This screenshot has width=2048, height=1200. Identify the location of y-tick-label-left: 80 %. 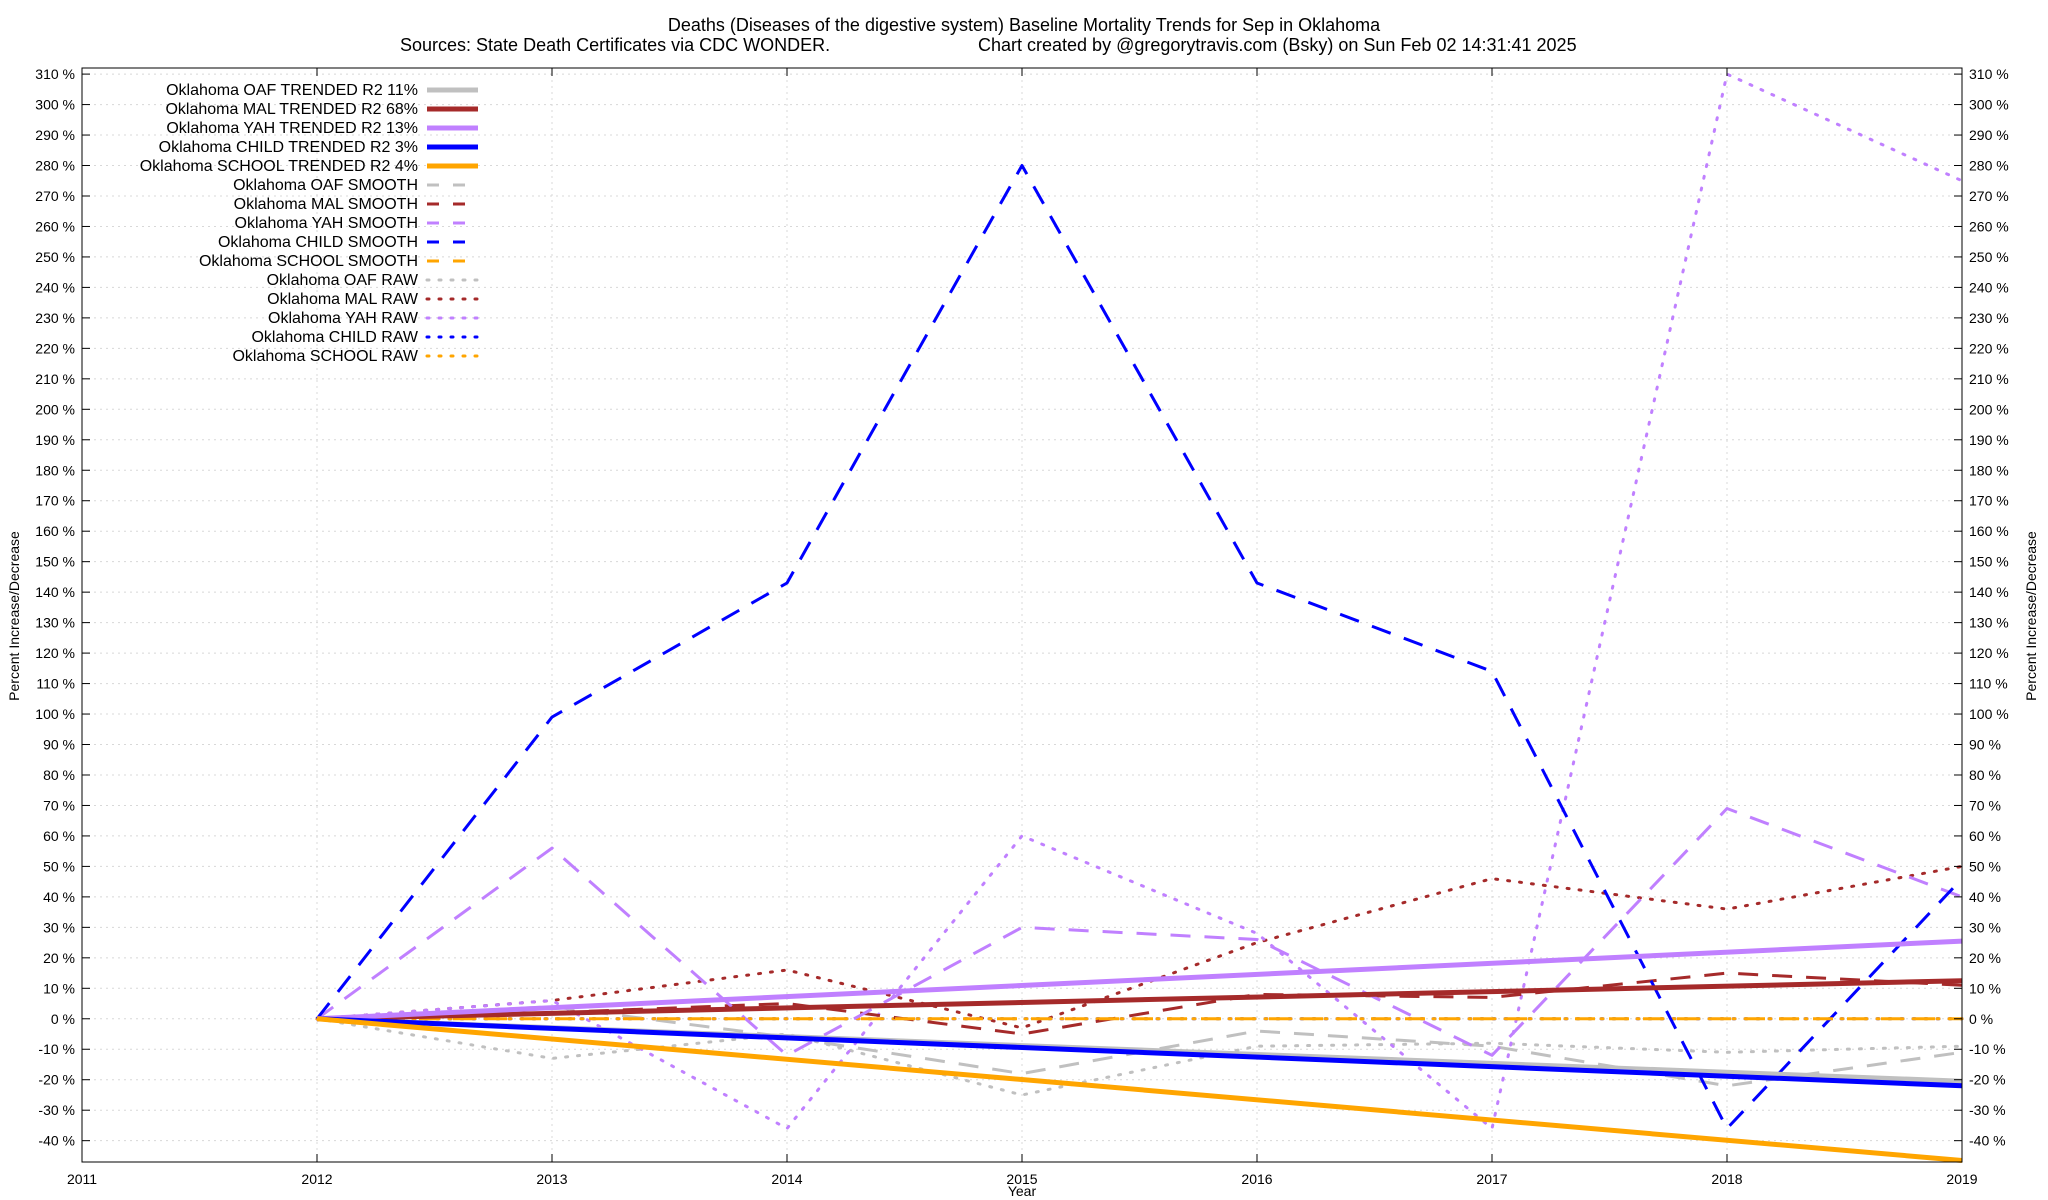
(59, 775).